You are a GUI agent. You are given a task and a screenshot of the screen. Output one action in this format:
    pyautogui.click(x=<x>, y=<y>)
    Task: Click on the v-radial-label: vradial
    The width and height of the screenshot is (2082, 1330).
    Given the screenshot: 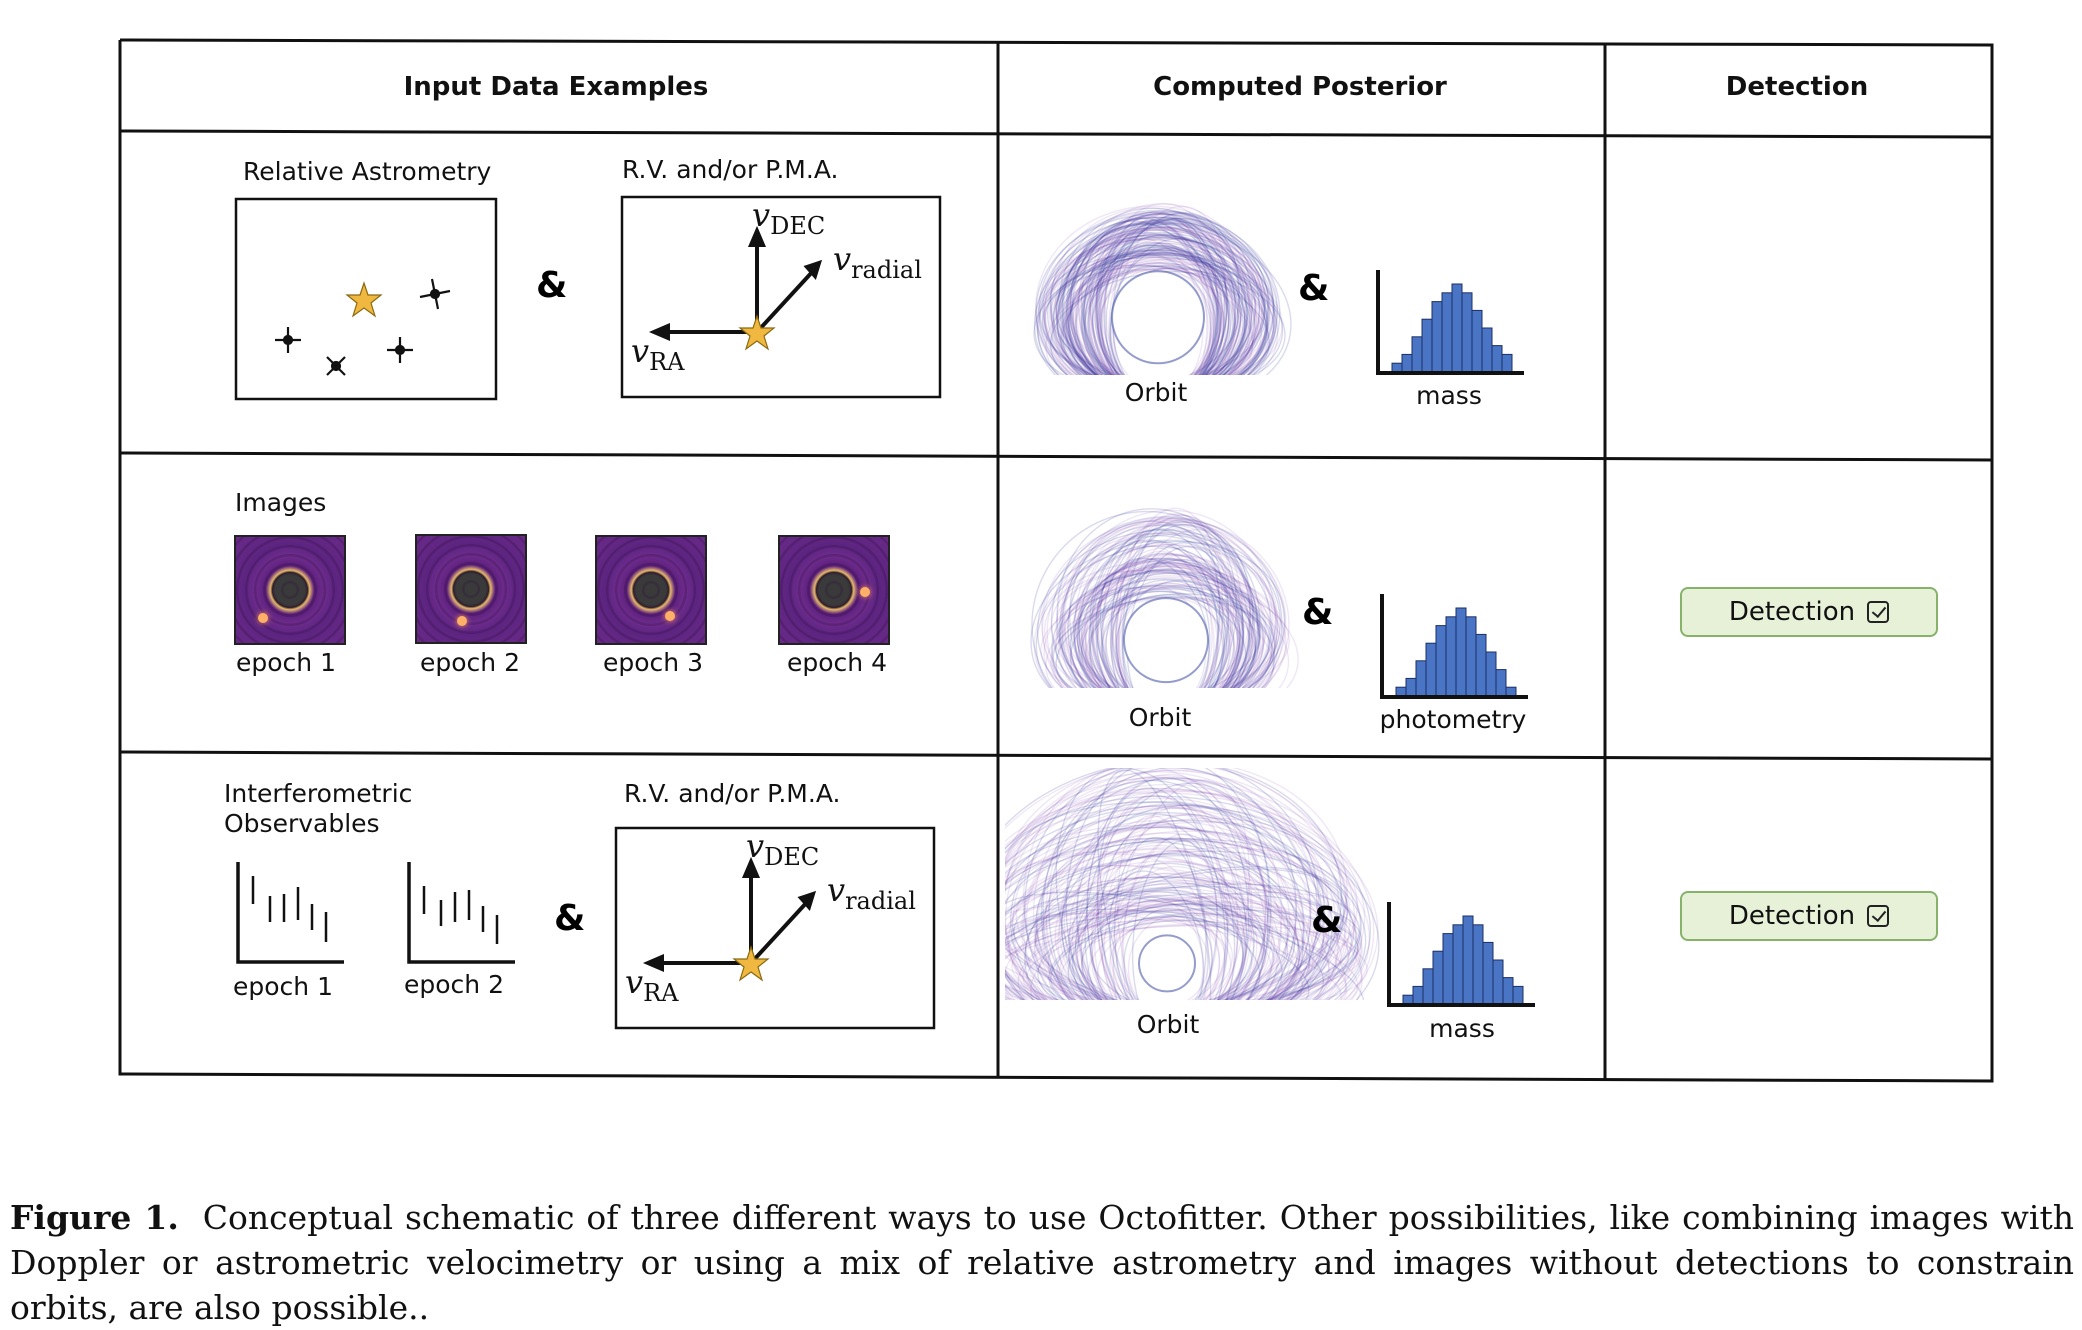 What is the action you would take?
    pyautogui.click(x=877, y=262)
    